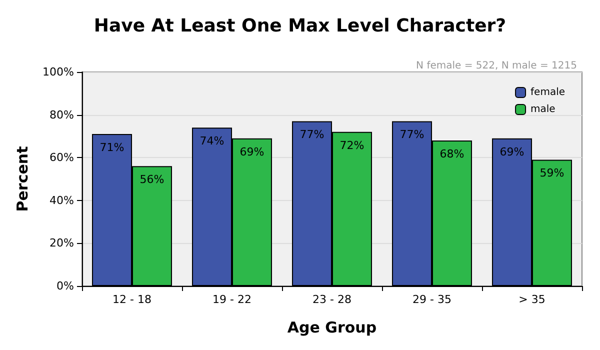  What do you see at coordinates (300, 26) in the screenshot?
I see `chart-title: Have At Least One Max Level Character?` at bounding box center [300, 26].